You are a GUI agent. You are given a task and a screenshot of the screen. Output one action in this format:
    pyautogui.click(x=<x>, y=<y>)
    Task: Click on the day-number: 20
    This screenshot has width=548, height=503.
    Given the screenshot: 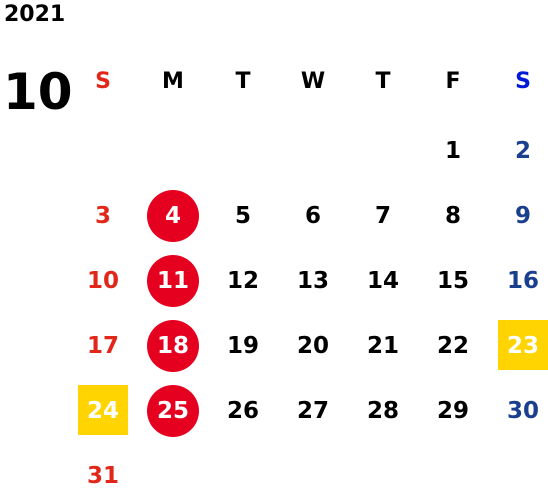 What is the action you would take?
    pyautogui.click(x=312, y=346)
    